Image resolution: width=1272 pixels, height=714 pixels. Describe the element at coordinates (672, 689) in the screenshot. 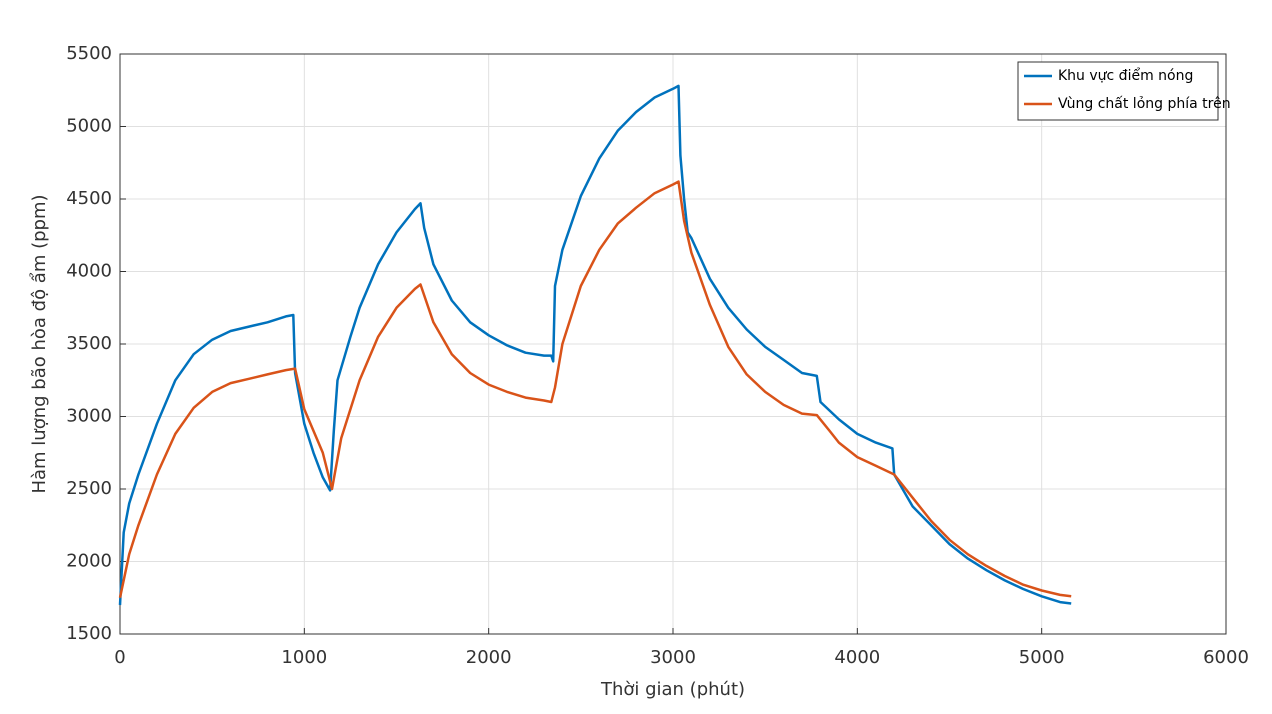

I see `x-axis-label: Thời gian (phút)` at that location.